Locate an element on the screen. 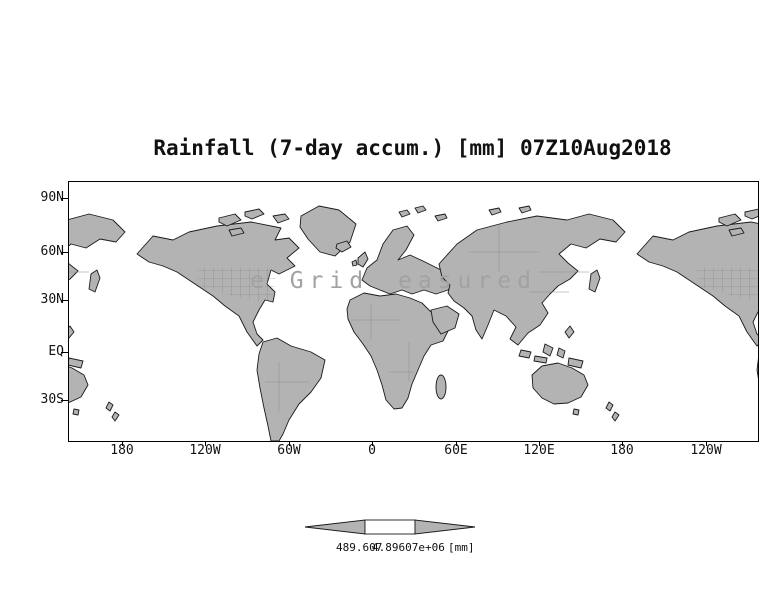 The image size is (784, 612). watermark-text-fragment-2: easured is located at coordinates (467, 281).